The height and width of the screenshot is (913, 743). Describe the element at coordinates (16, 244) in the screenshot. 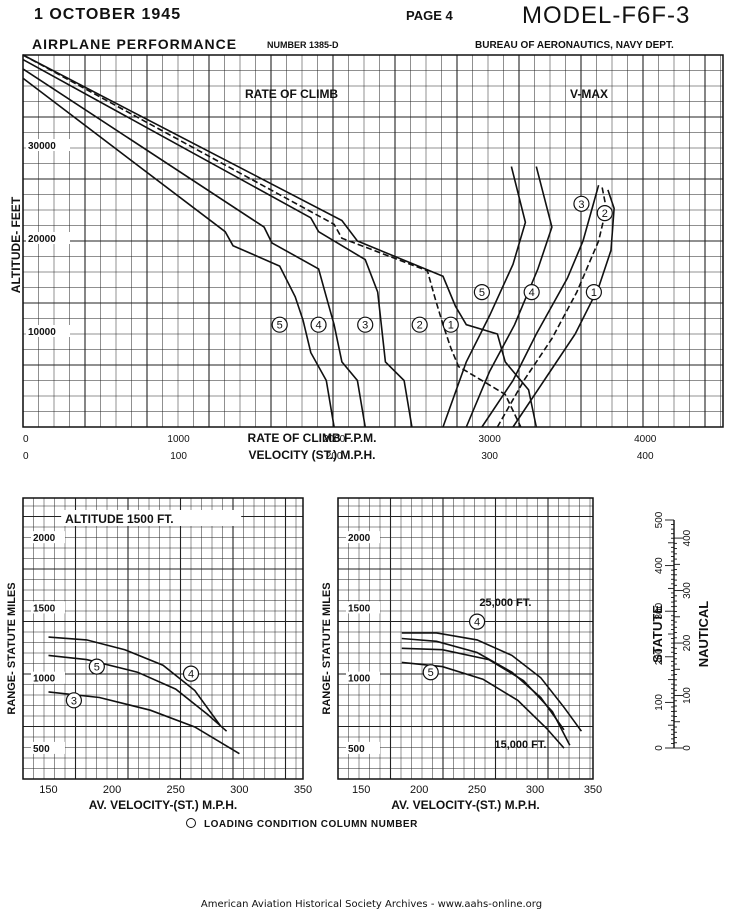

I see `main-y-axis-title: ALTITUDE- FEET` at that location.